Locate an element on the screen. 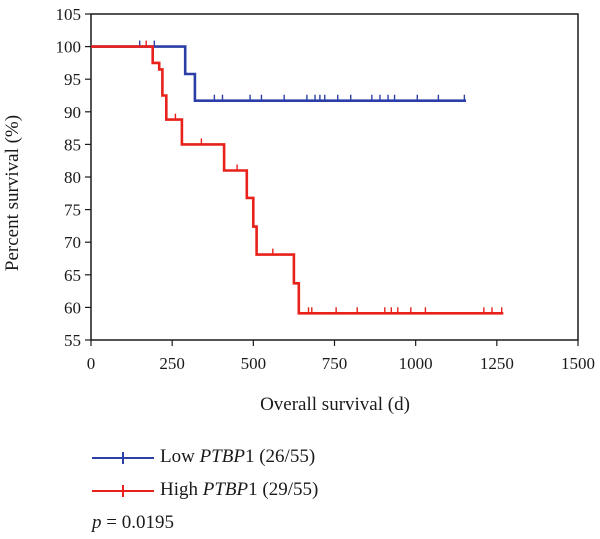  x-tick-label: 250 is located at coordinates (172, 363).